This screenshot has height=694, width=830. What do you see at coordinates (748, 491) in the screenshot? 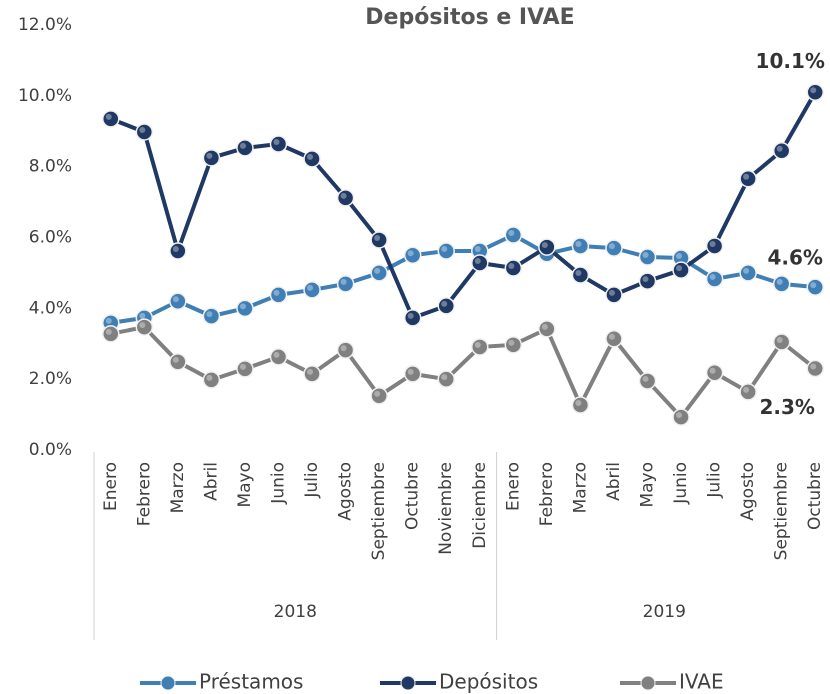
I see `x-tick-label: Agosto` at bounding box center [748, 491].